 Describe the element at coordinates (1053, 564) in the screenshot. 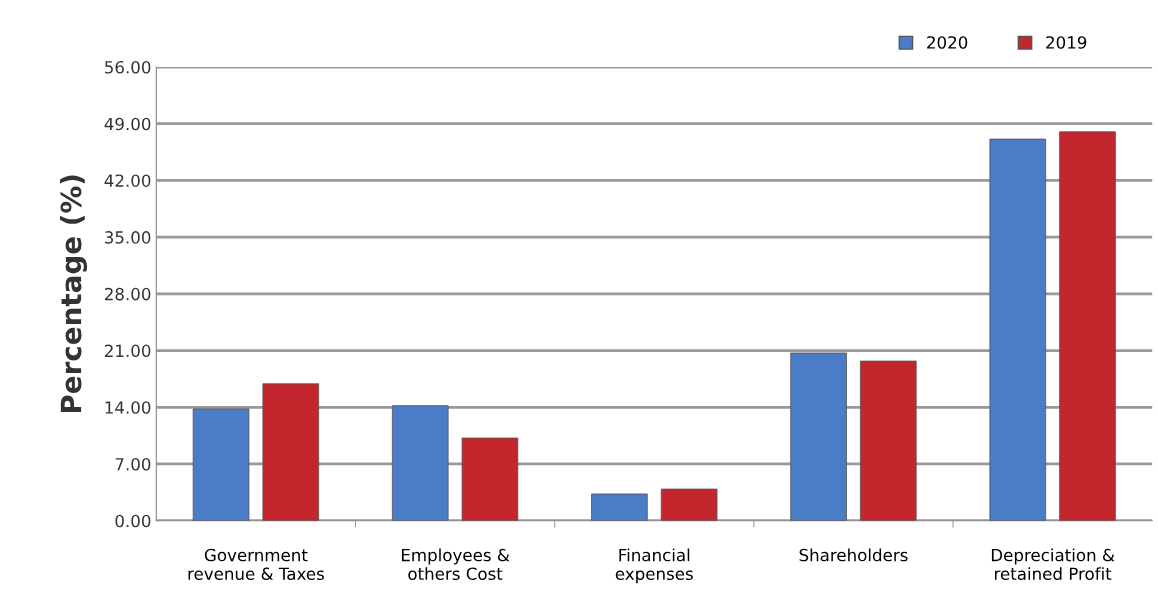

I see `x-tick-label: Depreciation & retained Profit` at that location.